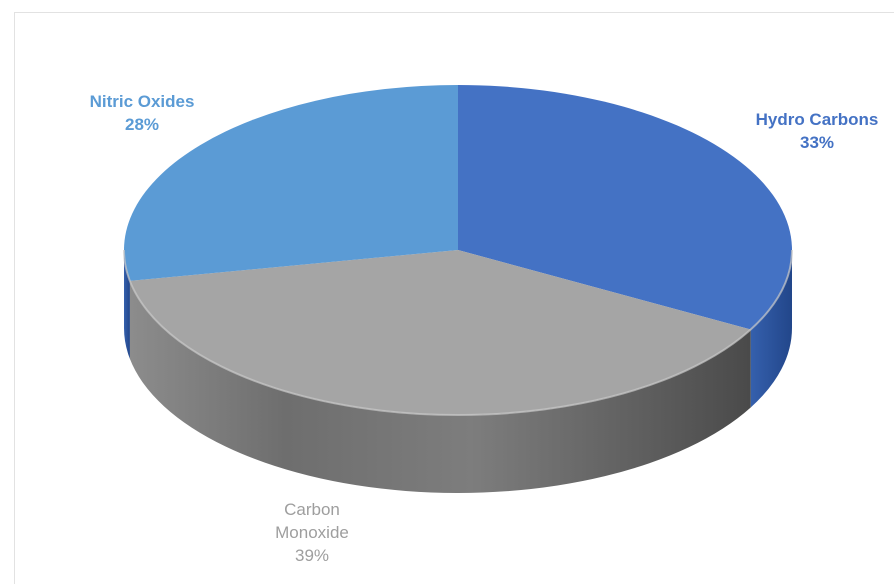 This screenshot has width=894, height=584. I want to click on data-label-hydro-carbons: Hydro Carbons 33%, so click(817, 131).